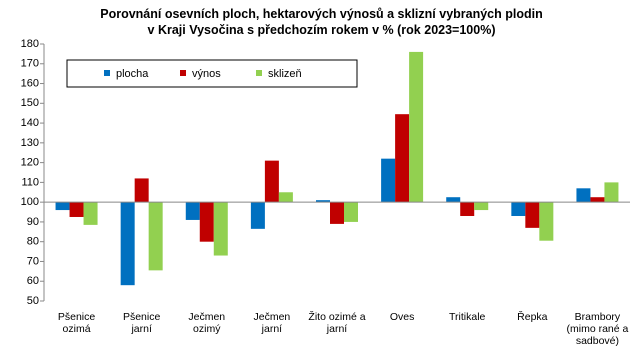 This screenshot has width=643, height=351. What do you see at coordinates (272, 323) in the screenshot?
I see `x-tick-label: Ječmen jarní` at bounding box center [272, 323].